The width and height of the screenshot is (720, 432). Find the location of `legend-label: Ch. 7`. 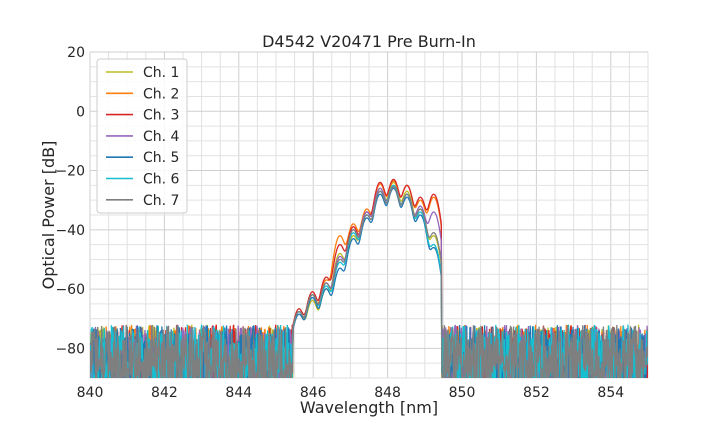

legend-label: Ch. 7 is located at coordinates (161, 201).